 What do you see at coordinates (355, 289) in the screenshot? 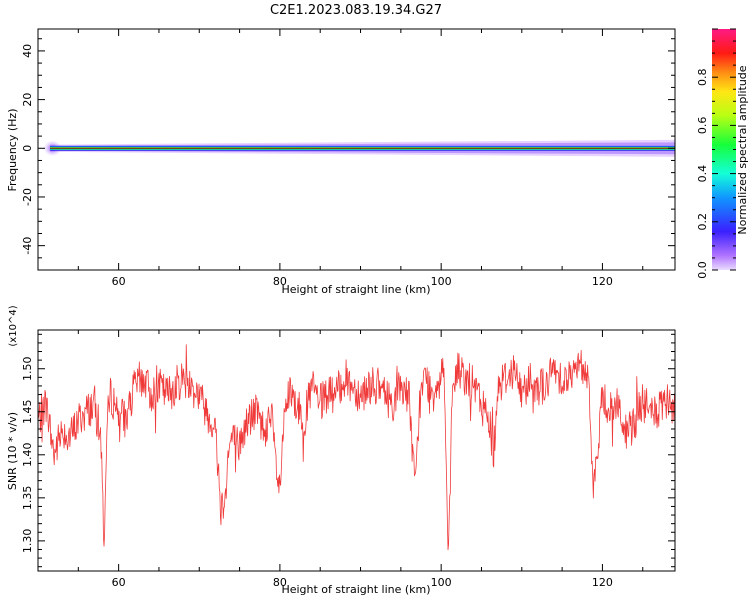
I see `spectrogram-x-label: Height of straight line (km)` at bounding box center [355, 289].